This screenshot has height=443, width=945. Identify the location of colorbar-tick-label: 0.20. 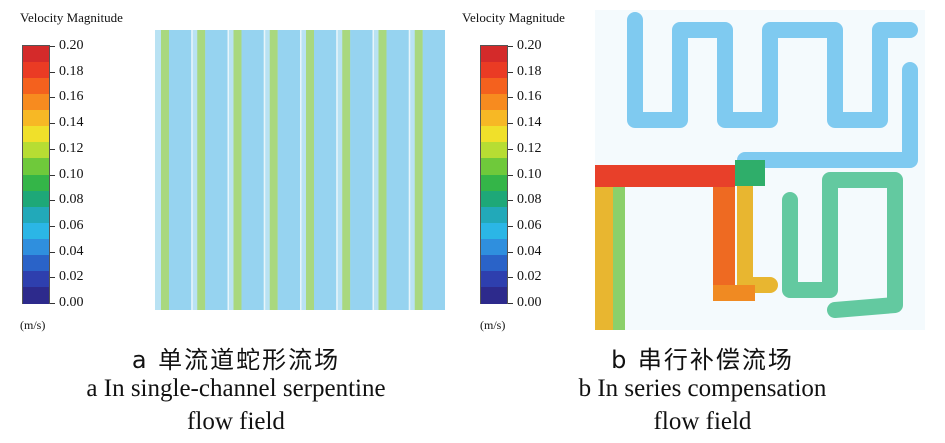
(71, 45).